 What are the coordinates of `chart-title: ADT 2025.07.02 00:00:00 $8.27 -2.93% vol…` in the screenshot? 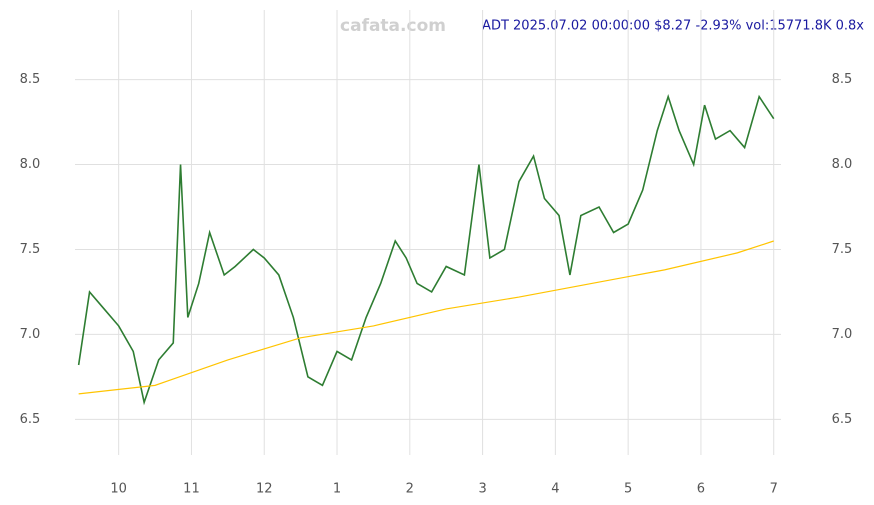 It's located at (673, 26).